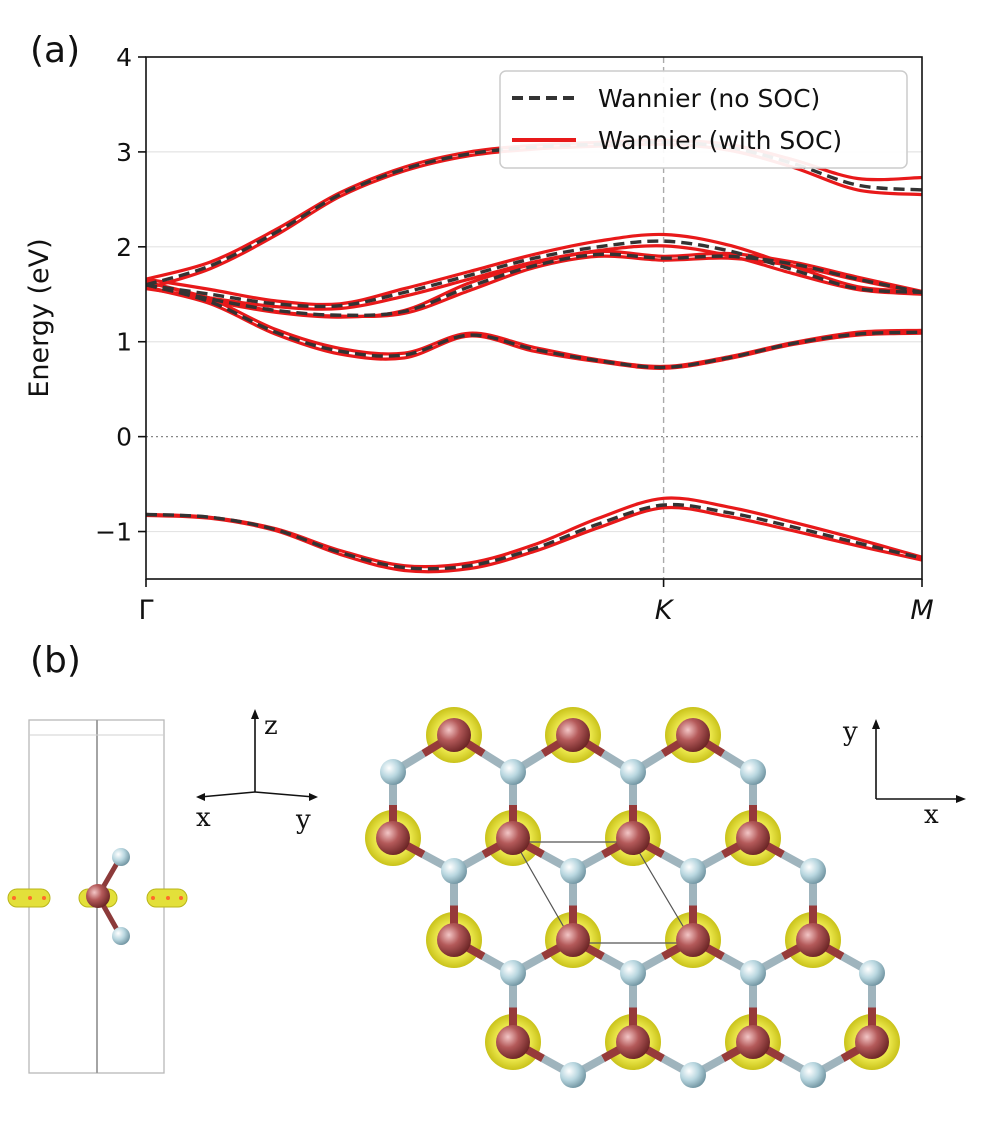 The image size is (996, 1125). What do you see at coordinates (120, 295) in the screenshot?
I see `y-axis-ticks: −1 0 1 2 3 4` at bounding box center [120, 295].